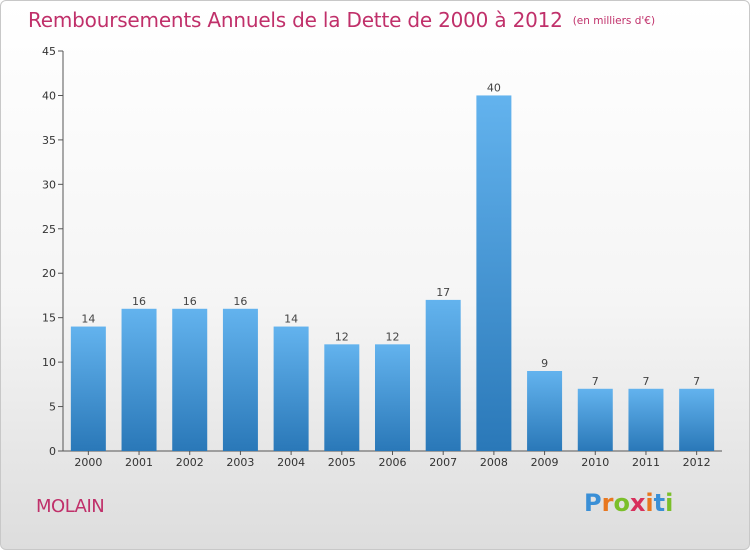 This screenshot has width=750, height=550. What do you see at coordinates (595, 462) in the screenshot?
I see `x-tick-label: 2010` at bounding box center [595, 462].